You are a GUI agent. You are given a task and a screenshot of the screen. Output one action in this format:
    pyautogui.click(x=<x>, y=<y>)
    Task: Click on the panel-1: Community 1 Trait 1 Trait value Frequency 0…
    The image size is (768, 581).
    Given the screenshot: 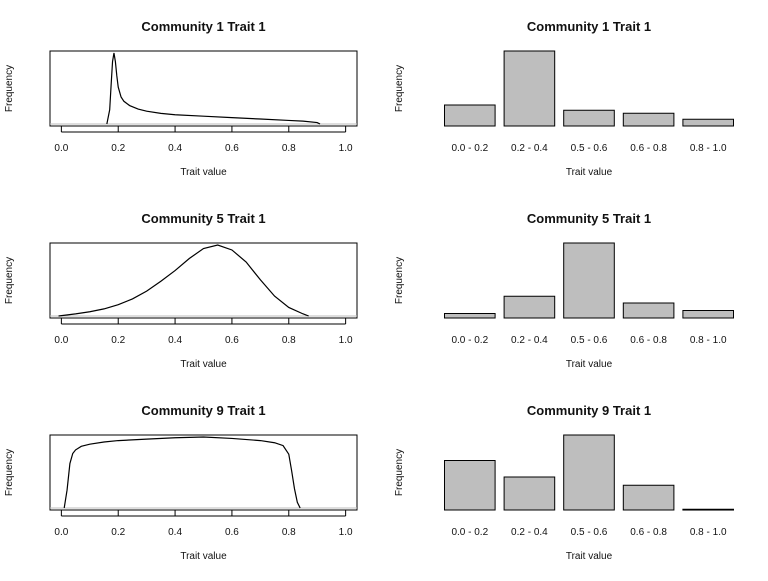 What is the action you would take?
    pyautogui.click(x=181, y=98)
    